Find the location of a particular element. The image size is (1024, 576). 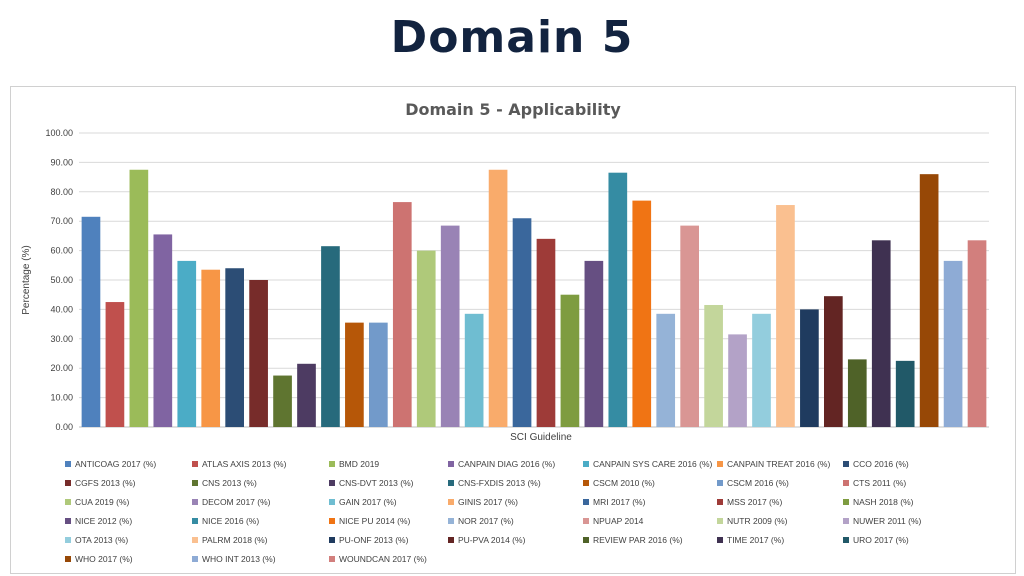

y-tick-label: 90.00 is located at coordinates (61, 162).